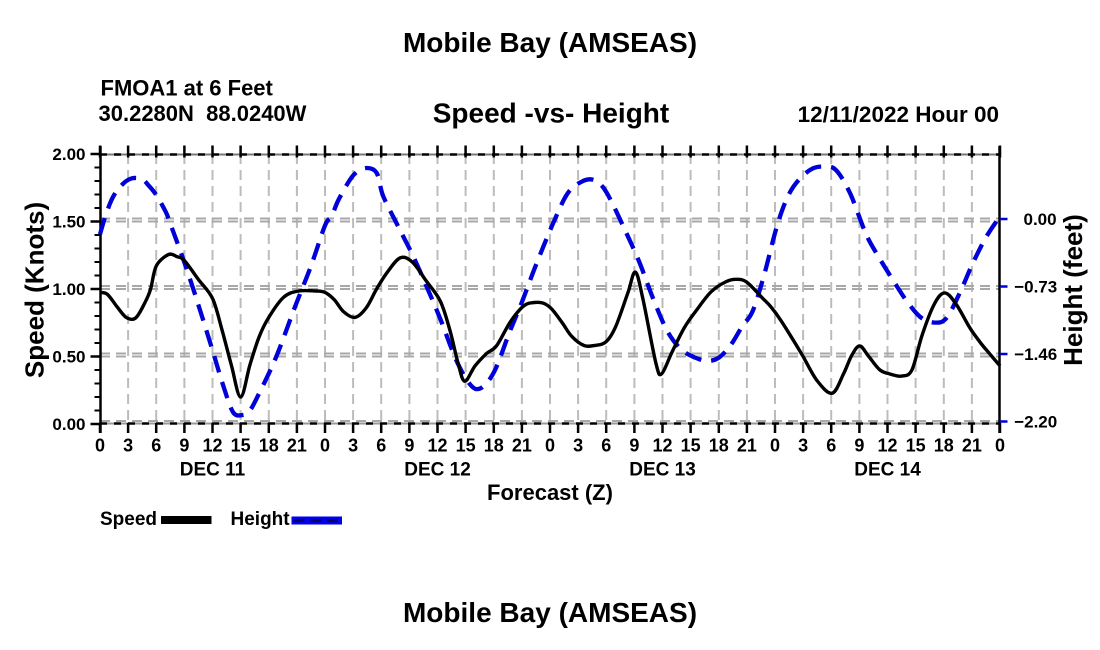  What do you see at coordinates (551, 112) in the screenshot?
I see `svg-text: Speed -vs- Height` at bounding box center [551, 112].